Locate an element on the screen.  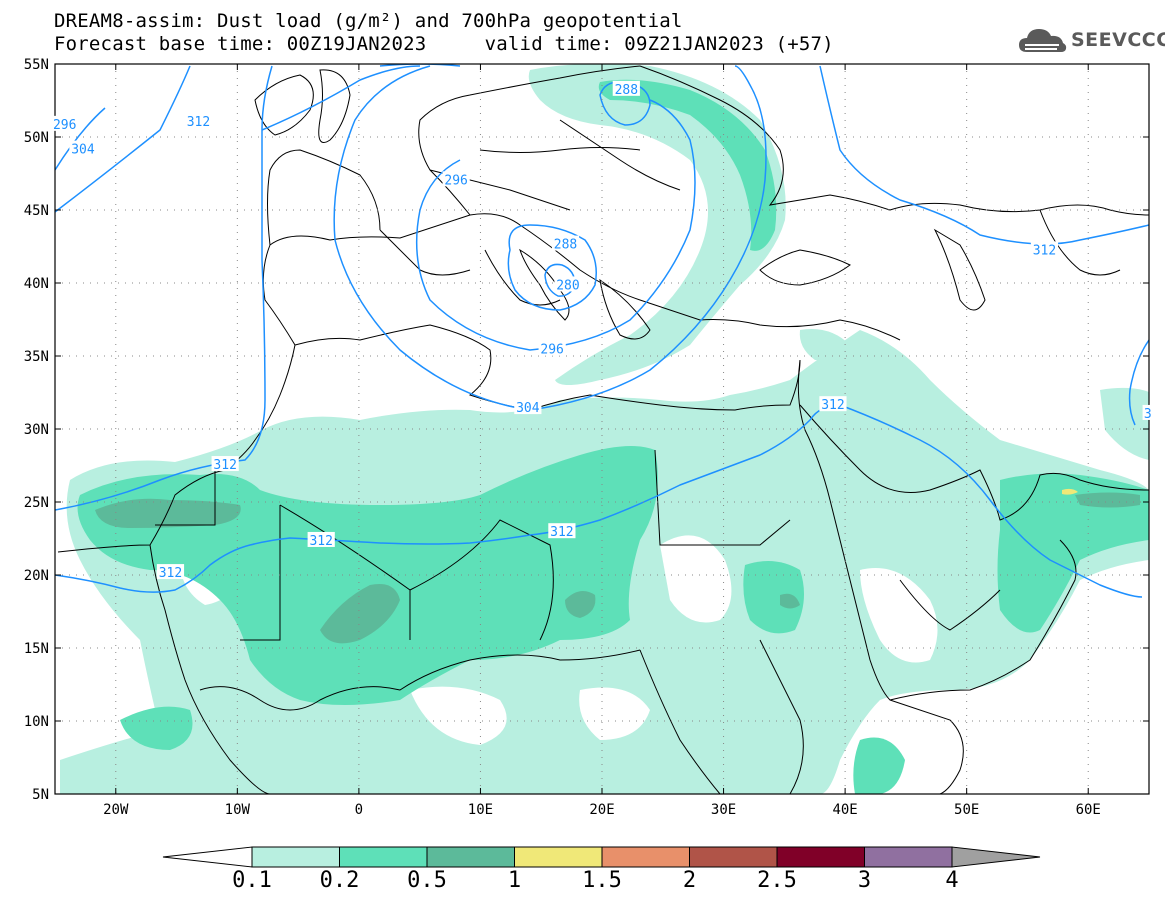
lat-tick-label: 40N is located at coordinates (36, 284).